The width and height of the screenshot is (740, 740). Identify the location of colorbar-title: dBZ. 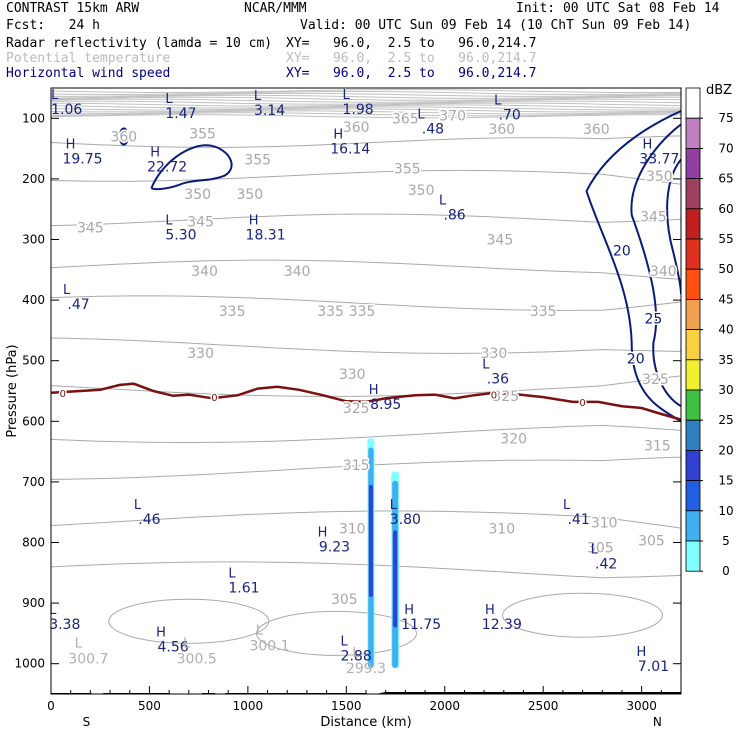
(719, 90).